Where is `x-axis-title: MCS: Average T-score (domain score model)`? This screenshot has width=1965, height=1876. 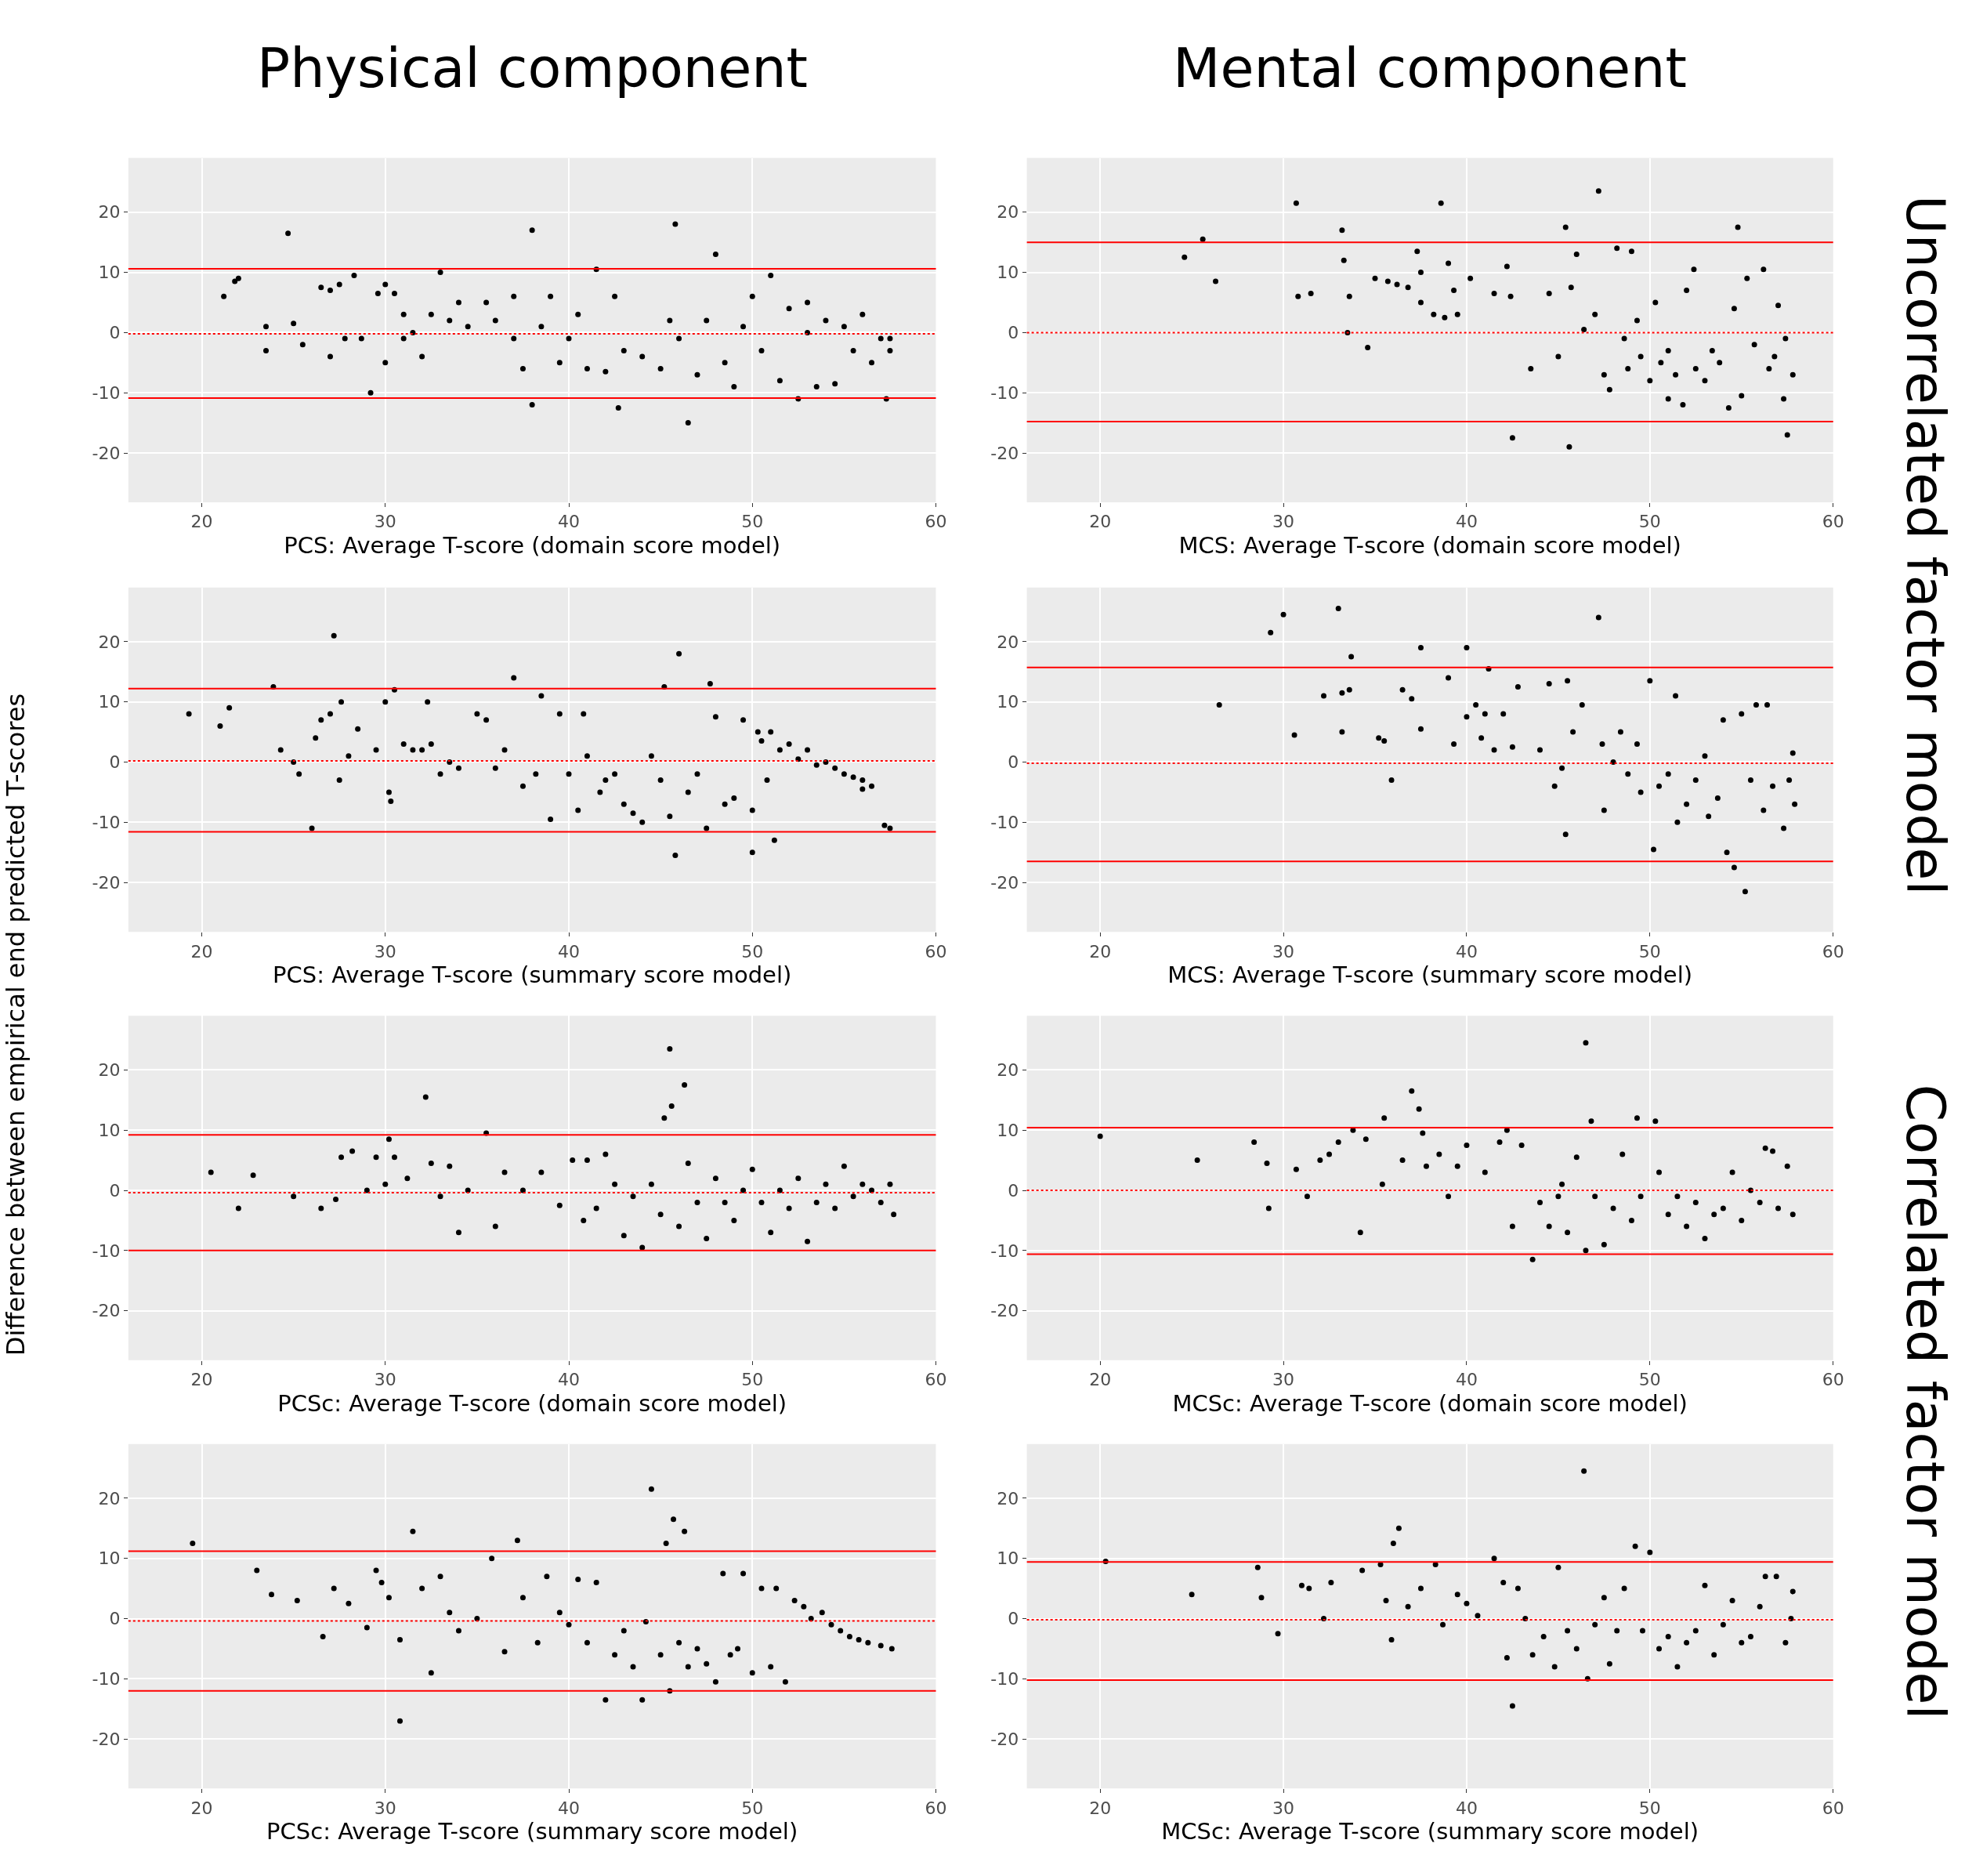
x-axis-title: MCS: Average T-score (domain score model) is located at coordinates (1429, 546).